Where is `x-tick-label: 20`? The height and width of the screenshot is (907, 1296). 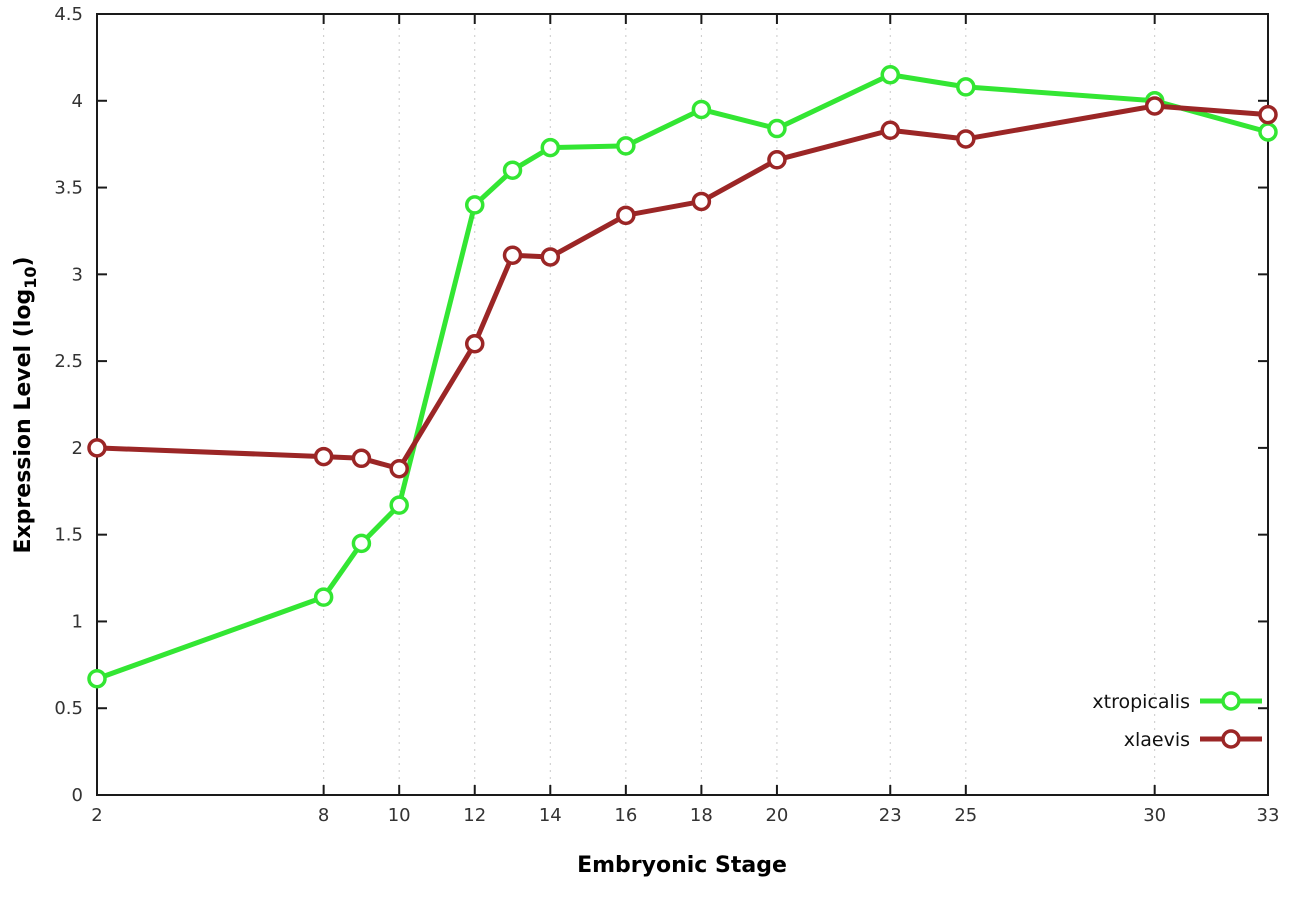 x-tick-label: 20 is located at coordinates (776, 815).